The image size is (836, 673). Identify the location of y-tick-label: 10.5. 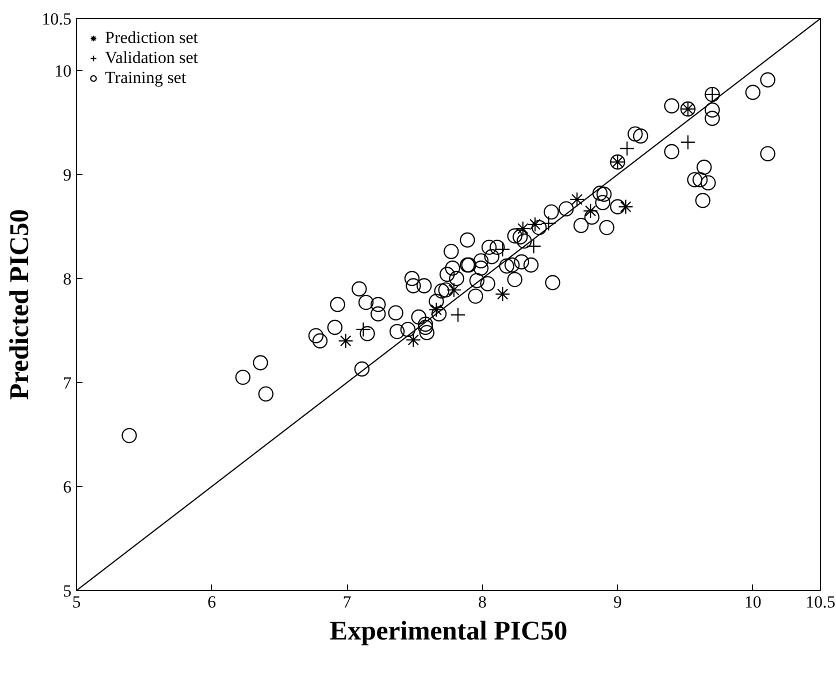
(57, 19).